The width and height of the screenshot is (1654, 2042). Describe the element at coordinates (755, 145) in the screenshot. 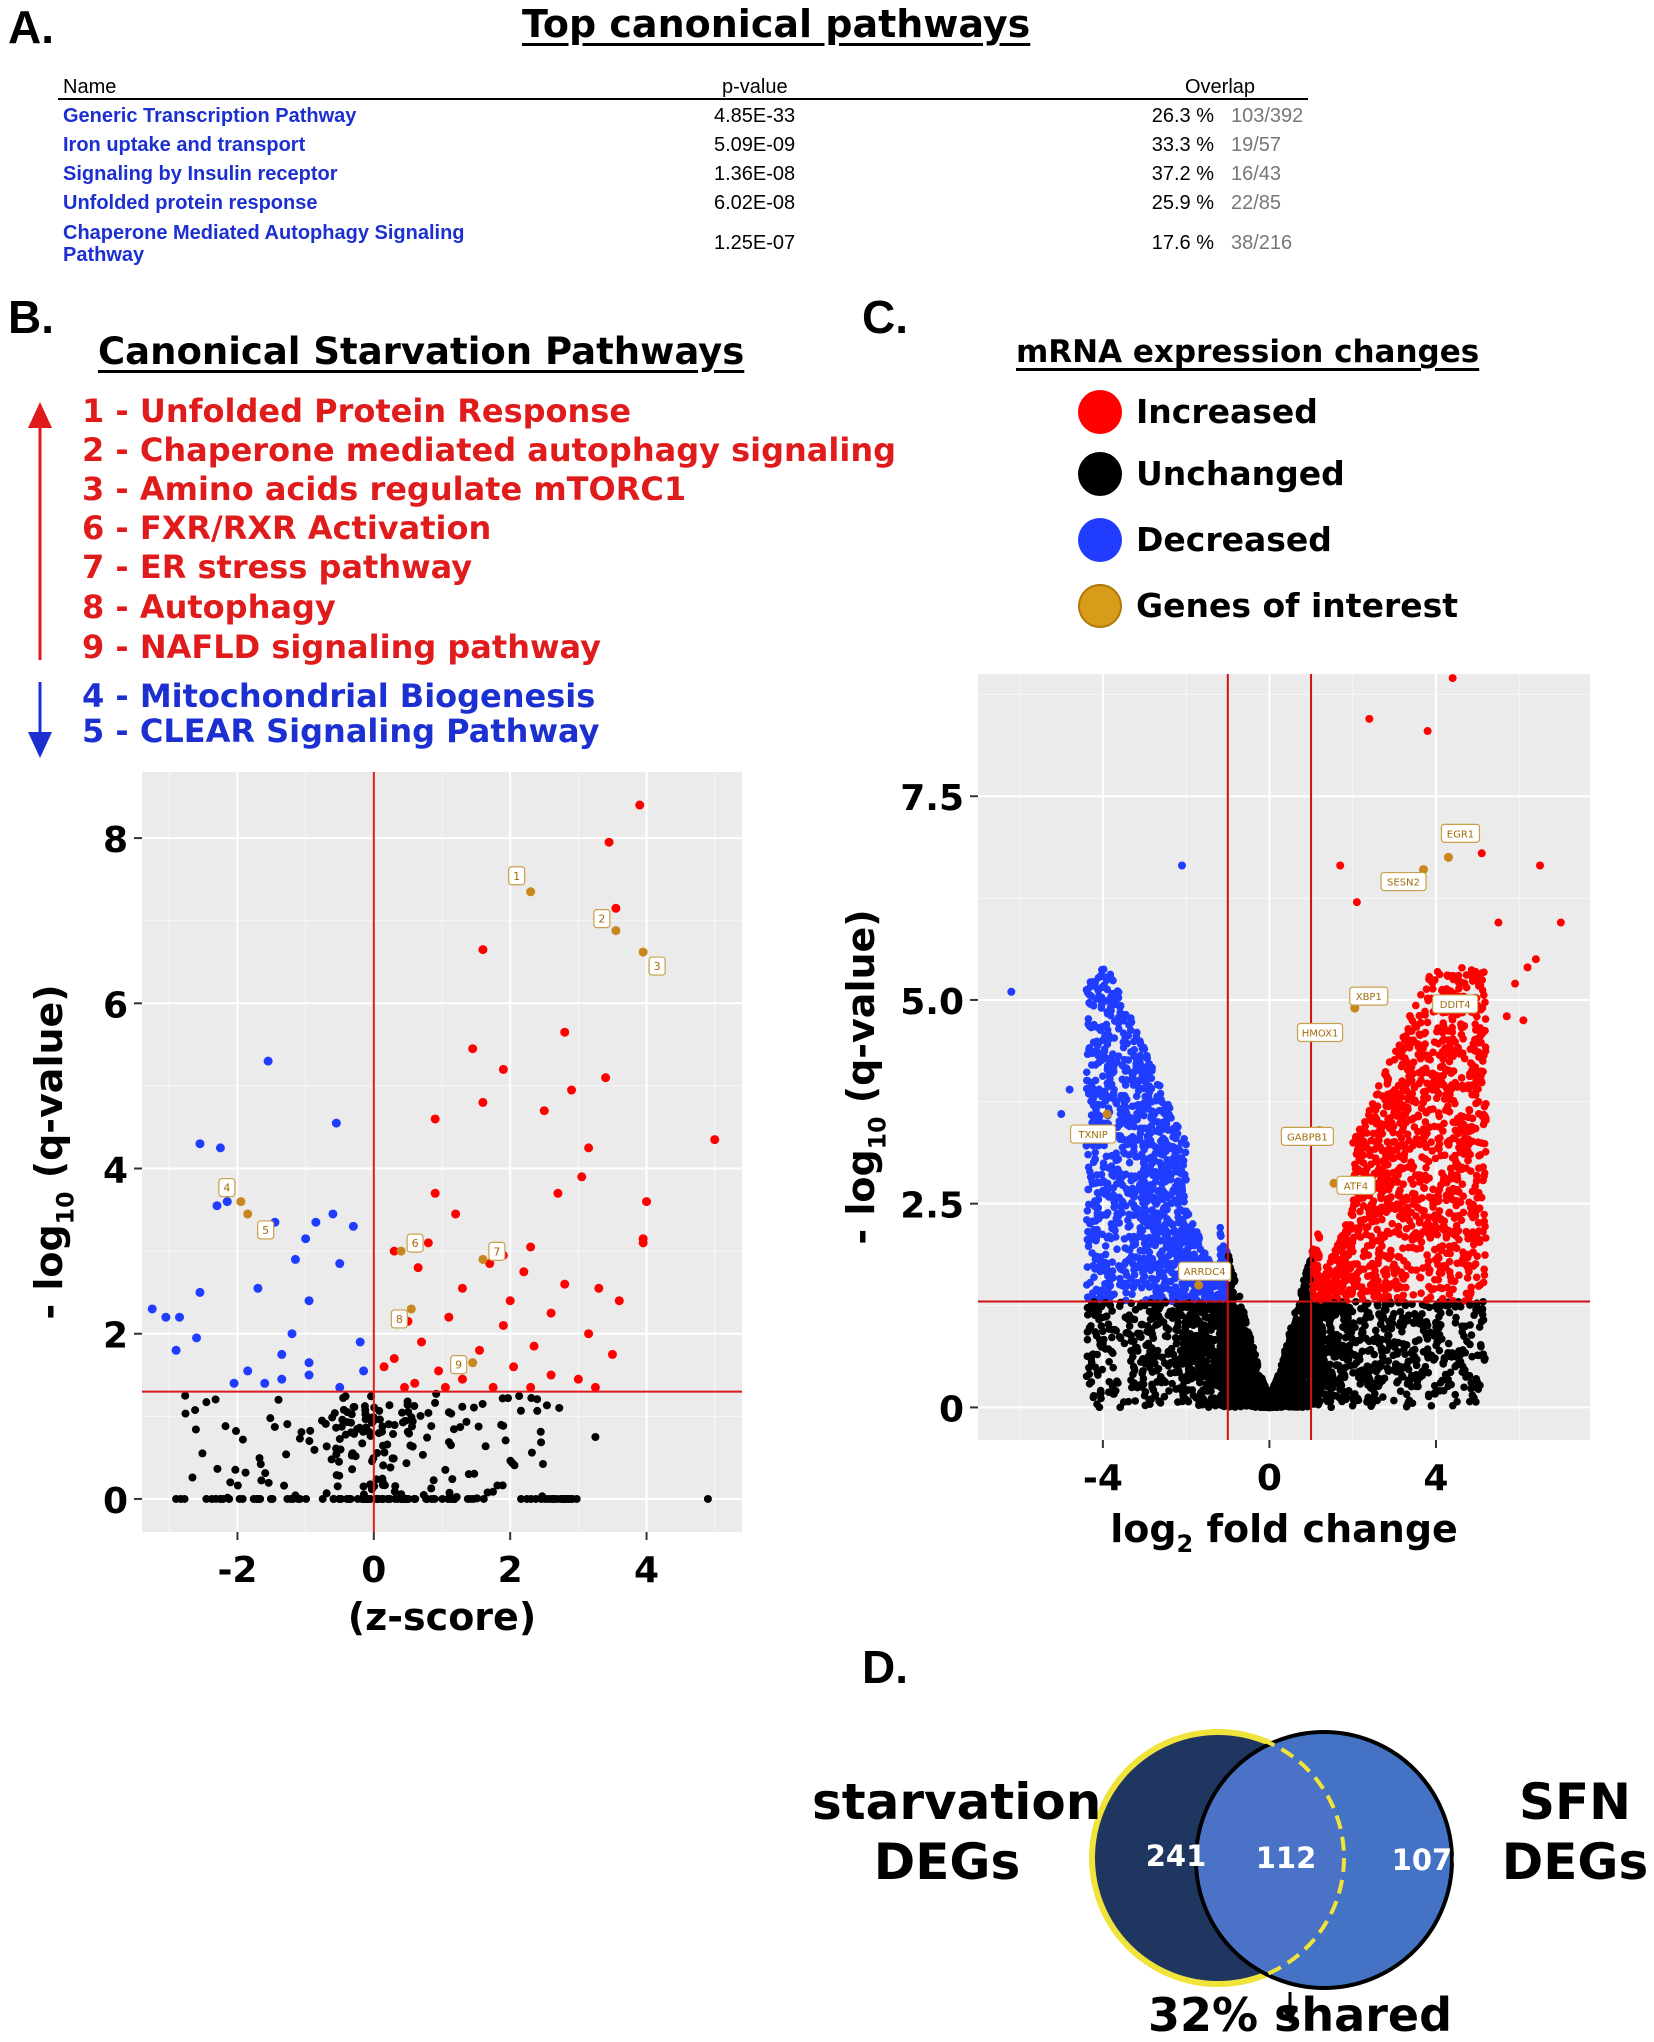

I see `pvalue-cell: 5.09E-09` at that location.